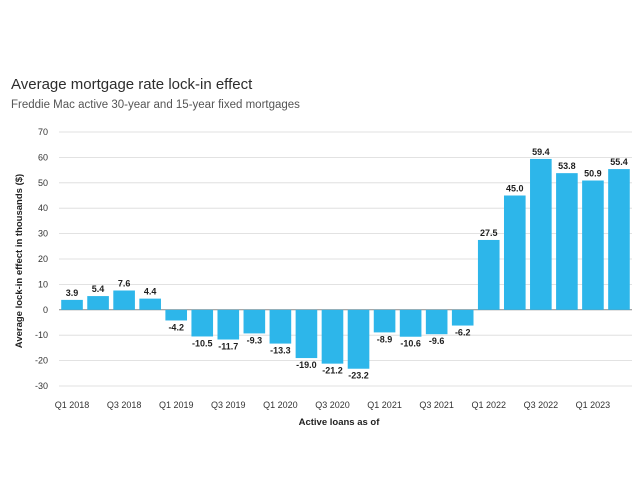 Image resolution: width=640 pixels, height=480 pixels. Describe the element at coordinates (306, 365) in the screenshot. I see `data-label: -19.0` at that location.